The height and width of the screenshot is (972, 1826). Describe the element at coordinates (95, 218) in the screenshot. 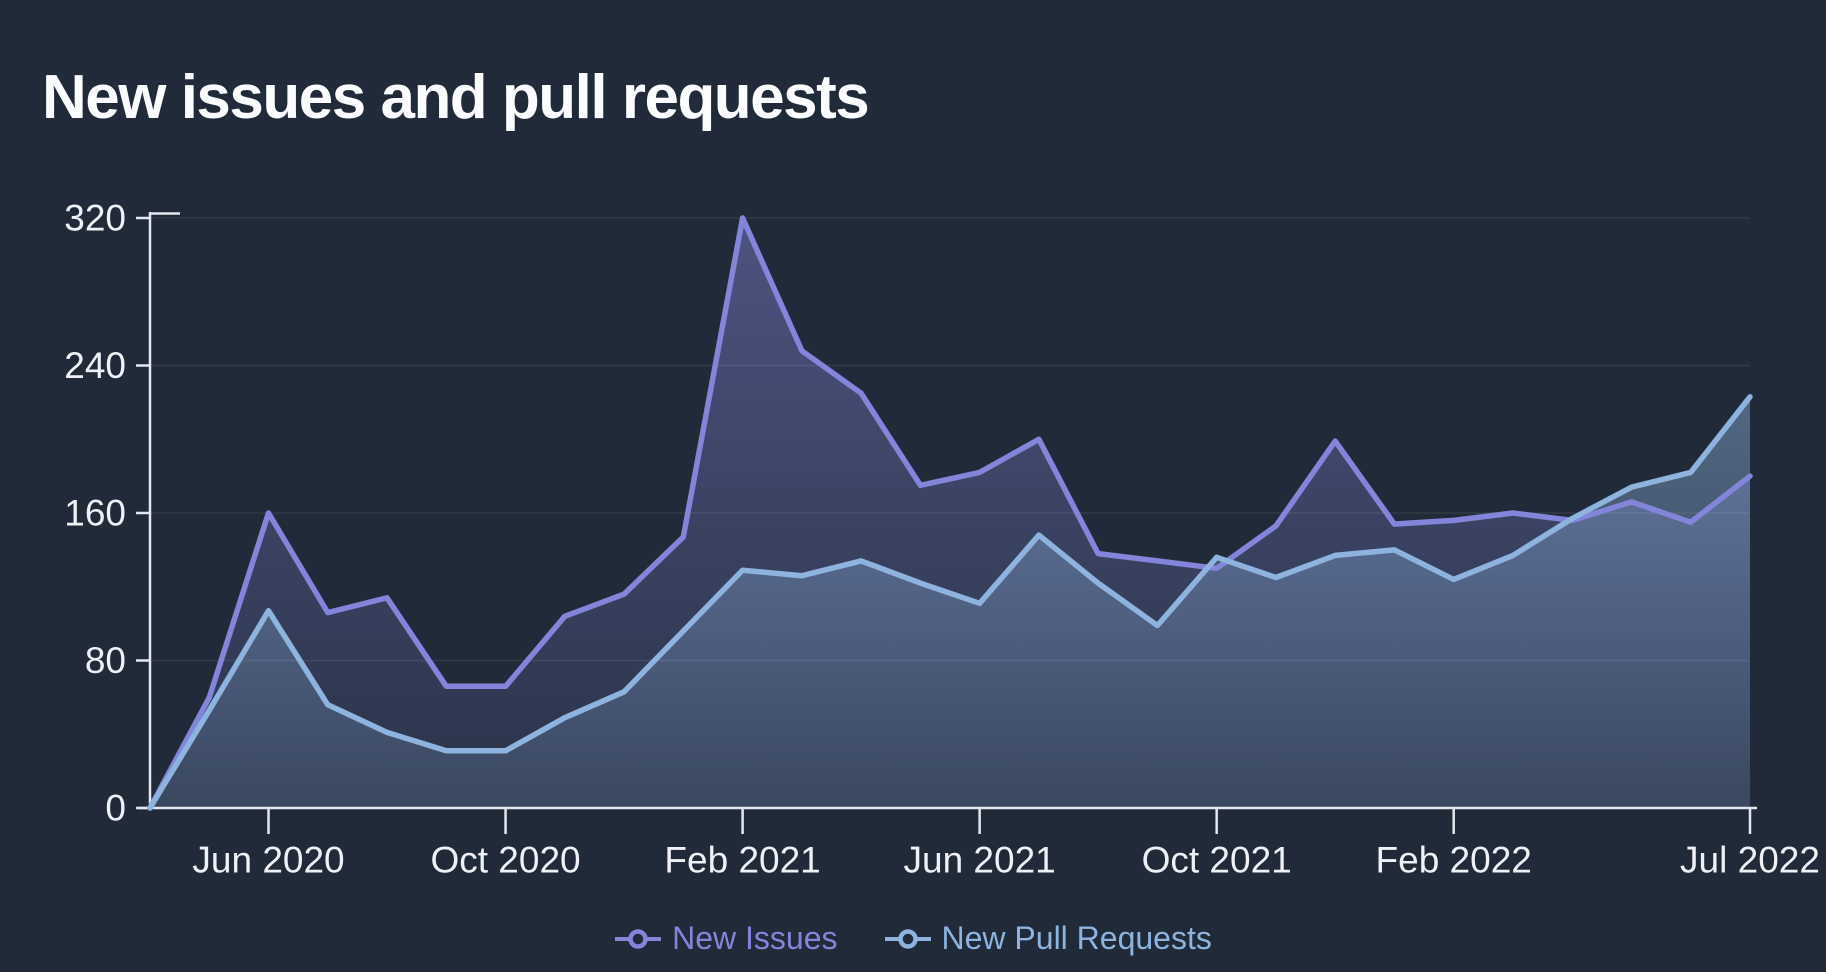

I see `y-tick-label: 320` at that location.